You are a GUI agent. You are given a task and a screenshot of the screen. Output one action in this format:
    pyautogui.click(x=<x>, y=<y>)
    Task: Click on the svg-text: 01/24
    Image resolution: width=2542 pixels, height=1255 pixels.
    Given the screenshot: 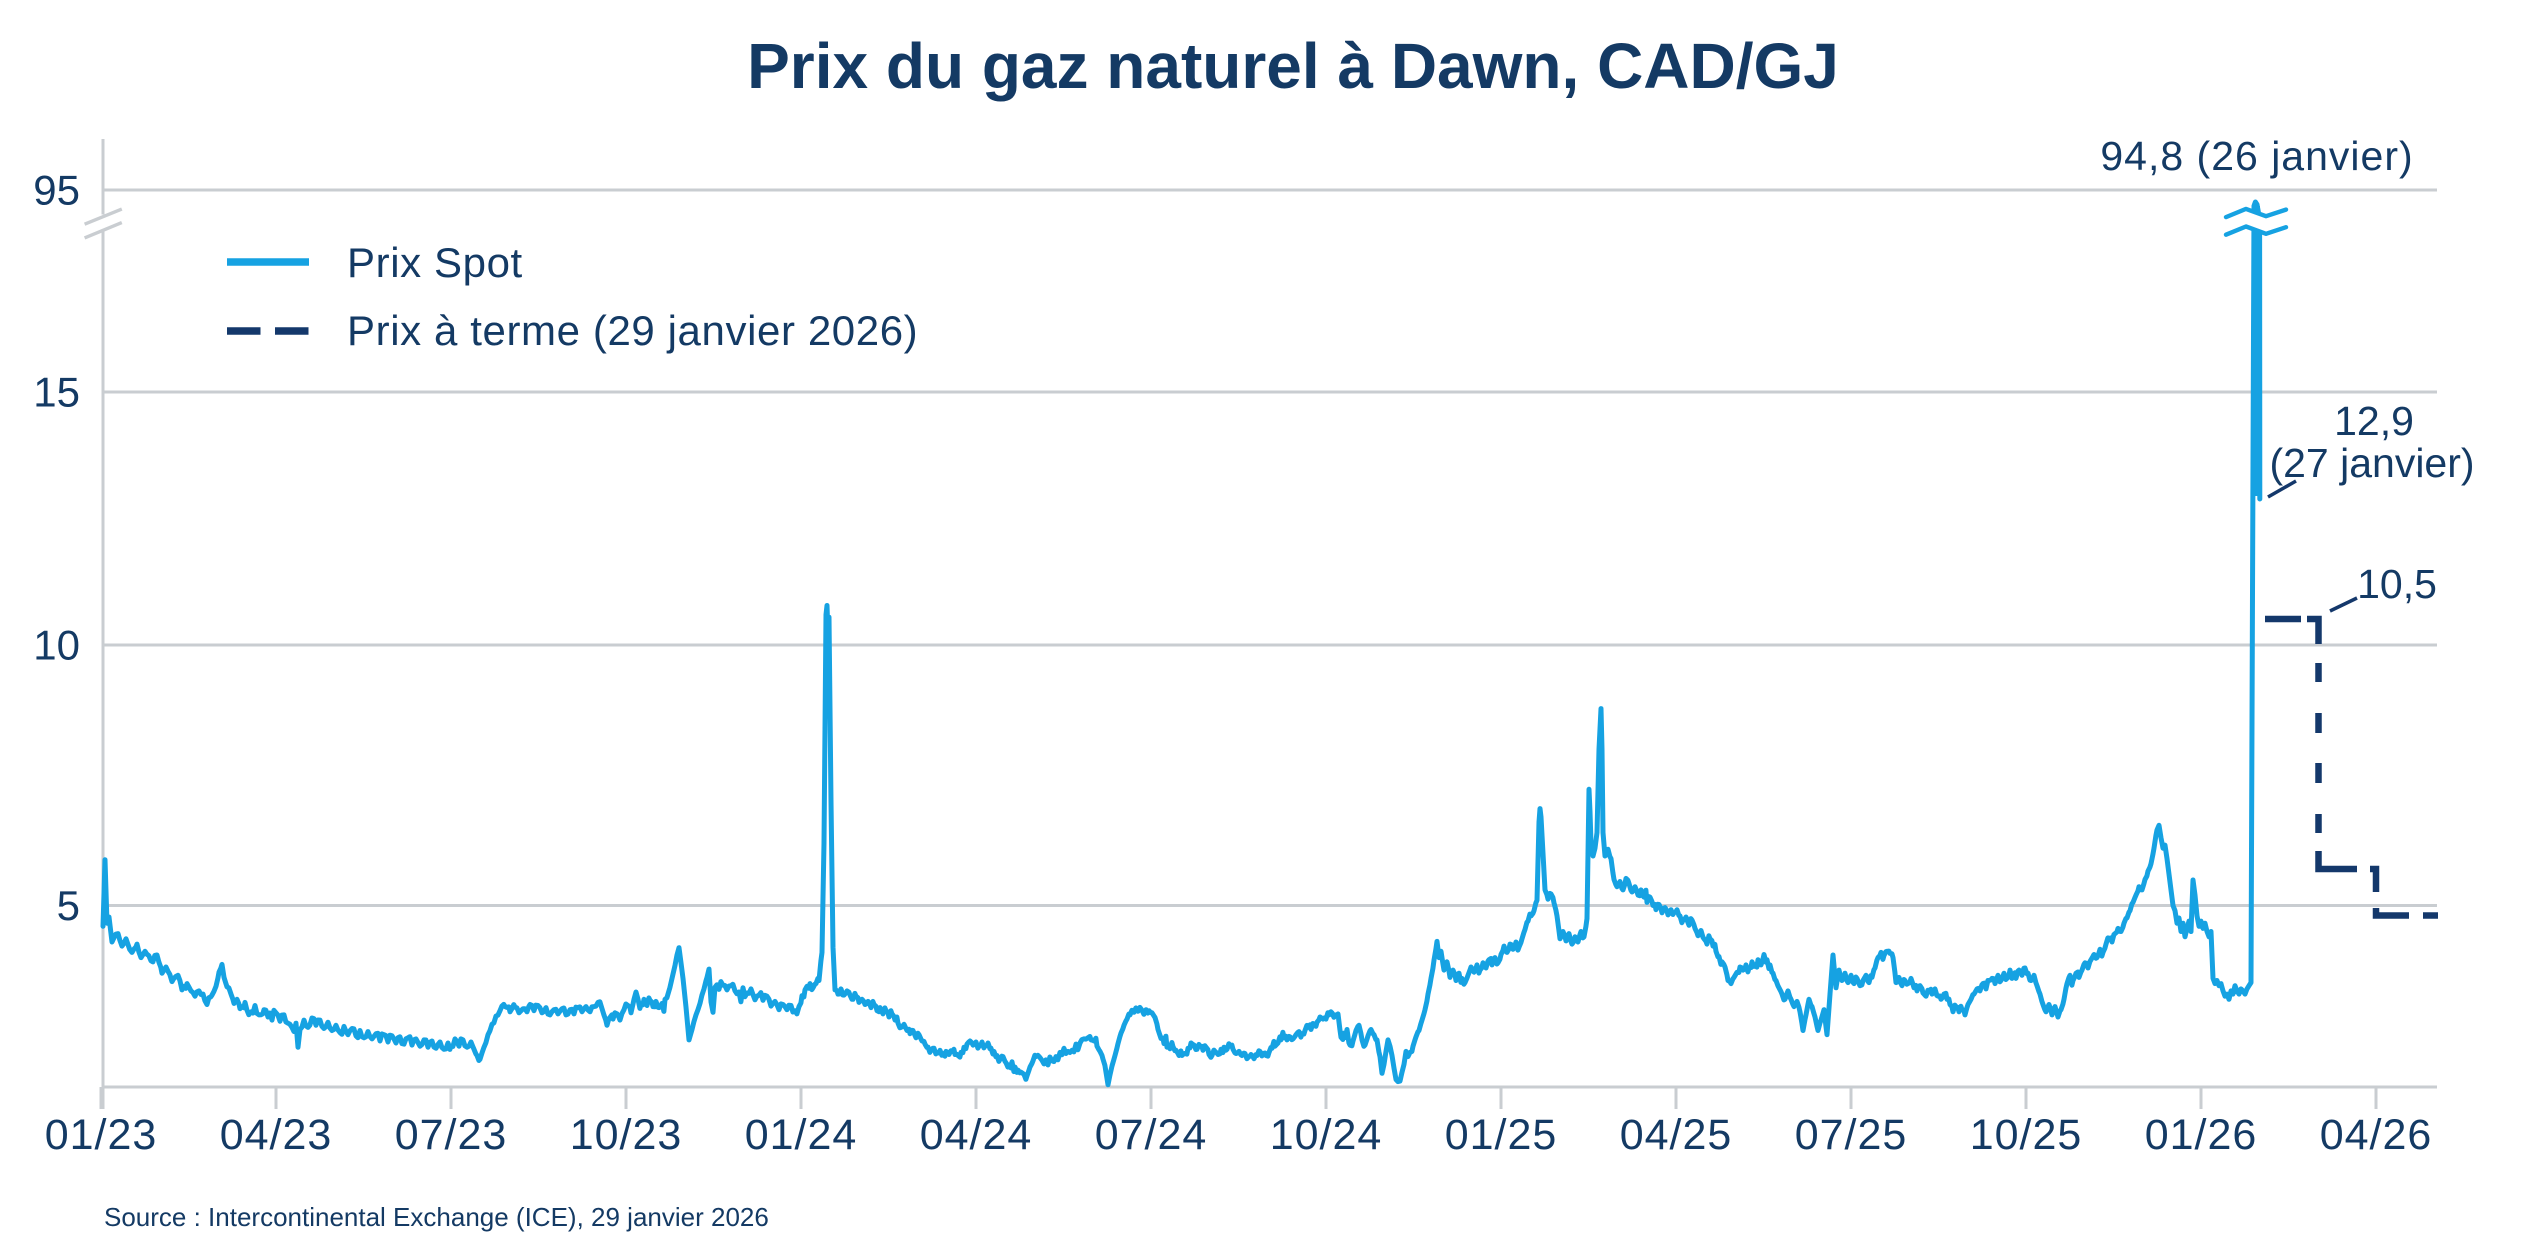 What is the action you would take?
    pyautogui.click(x=801, y=1135)
    